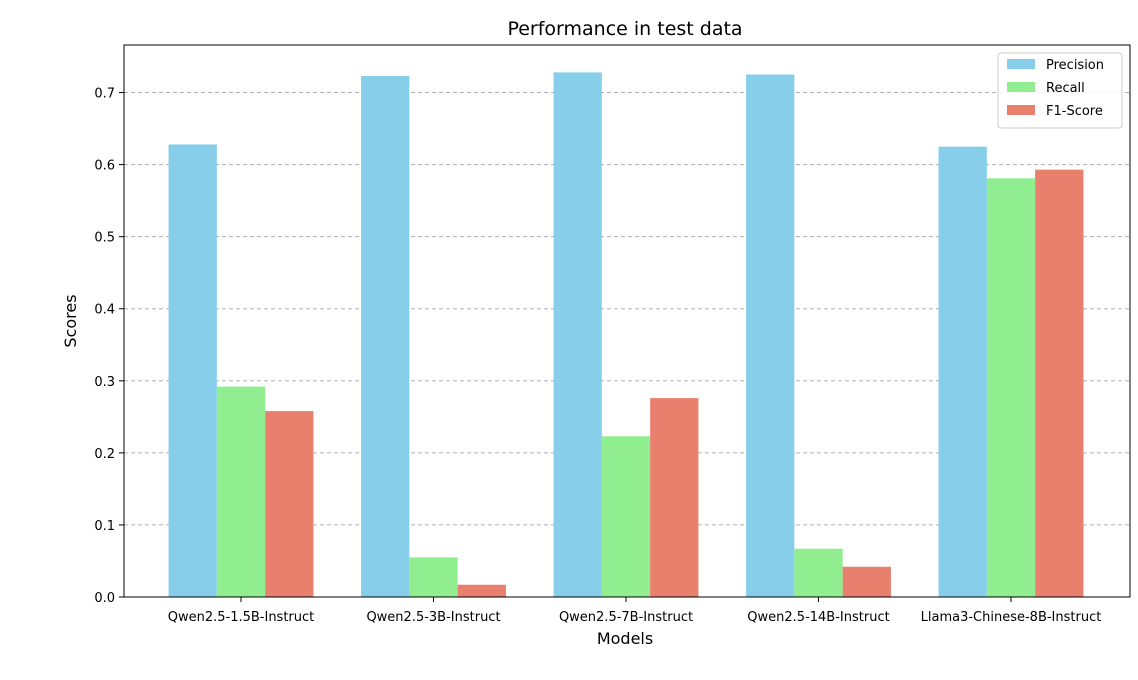 The height and width of the screenshot is (680, 1138). Describe the element at coordinates (104, 238) in the screenshot. I see `y-tick-label: 0.5` at that location.